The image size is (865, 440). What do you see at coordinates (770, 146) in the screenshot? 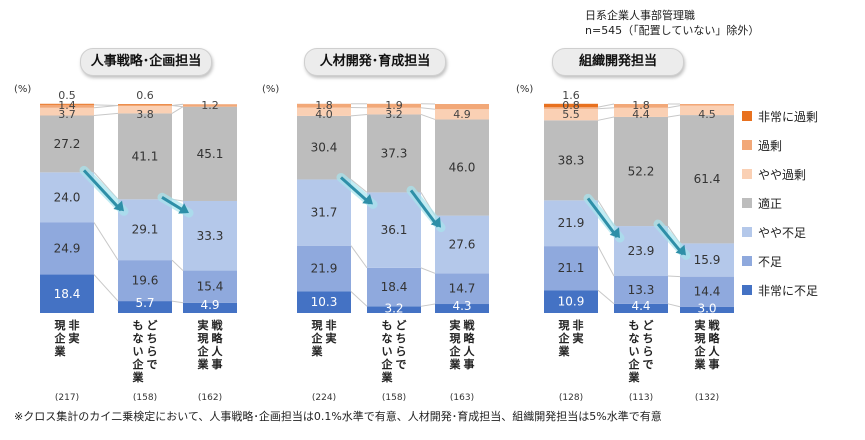
I see `legend-label: 過剰` at bounding box center [770, 146].